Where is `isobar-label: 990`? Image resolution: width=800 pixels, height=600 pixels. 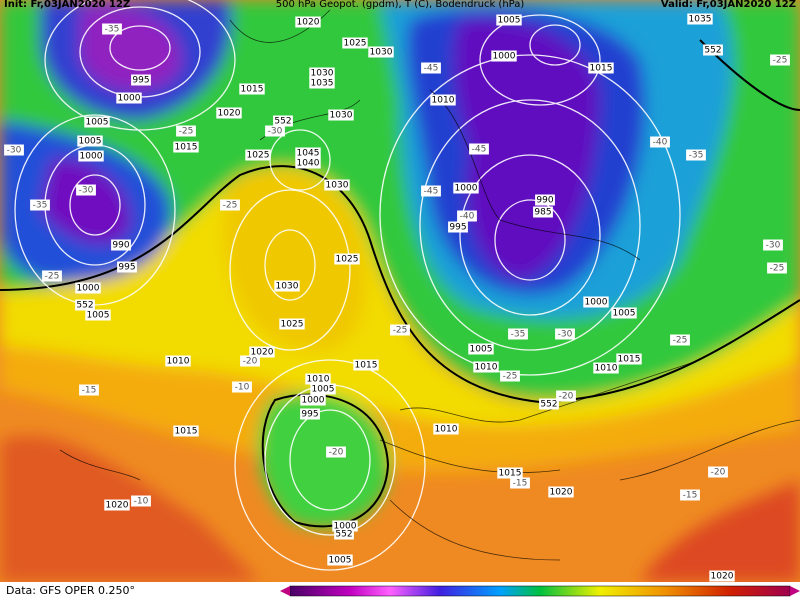
isobar-label: 990 is located at coordinates (120, 246).